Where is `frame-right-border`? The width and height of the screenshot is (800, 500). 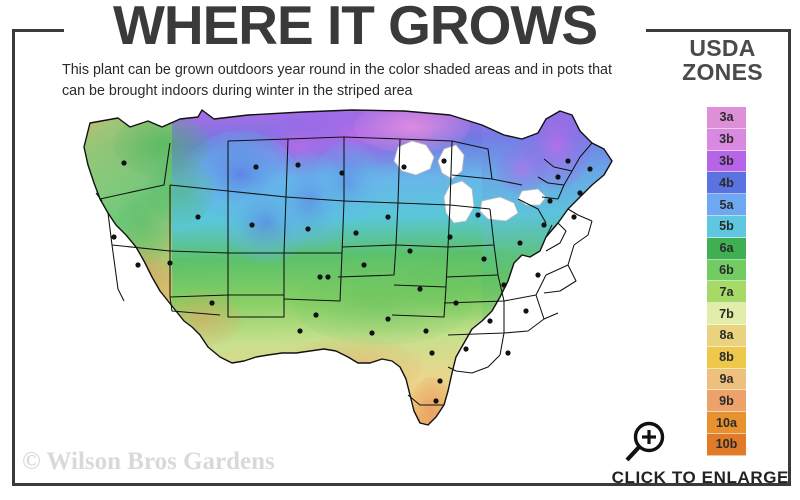
frame-right-border is located at coordinates (789, 257).